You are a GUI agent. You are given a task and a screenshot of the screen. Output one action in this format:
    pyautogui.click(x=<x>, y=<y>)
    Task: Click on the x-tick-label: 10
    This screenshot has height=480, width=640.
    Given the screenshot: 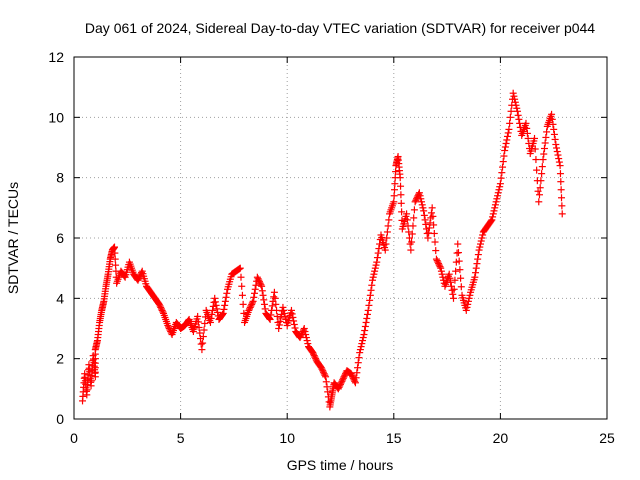 What is the action you would take?
    pyautogui.click(x=287, y=438)
    